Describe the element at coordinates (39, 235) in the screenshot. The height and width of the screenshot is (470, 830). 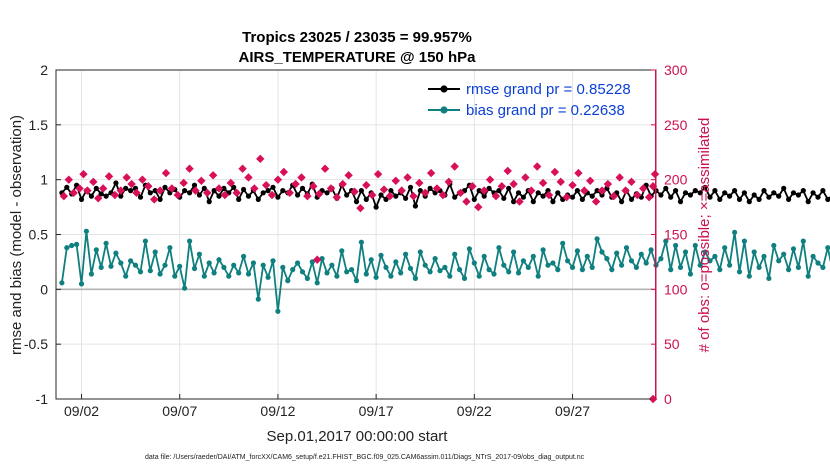
I see `left-tick-label: 0.5` at that location.